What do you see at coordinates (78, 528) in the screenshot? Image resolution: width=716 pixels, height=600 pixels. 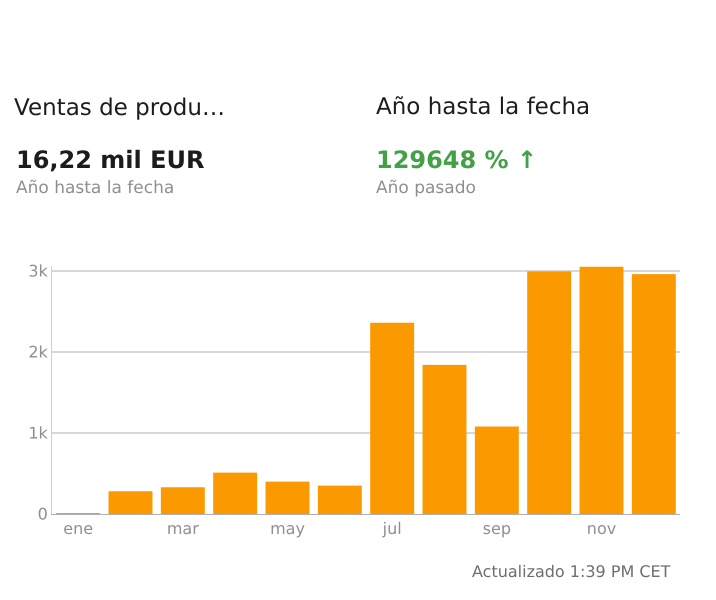 I see `x-tick-label: ene` at bounding box center [78, 528].